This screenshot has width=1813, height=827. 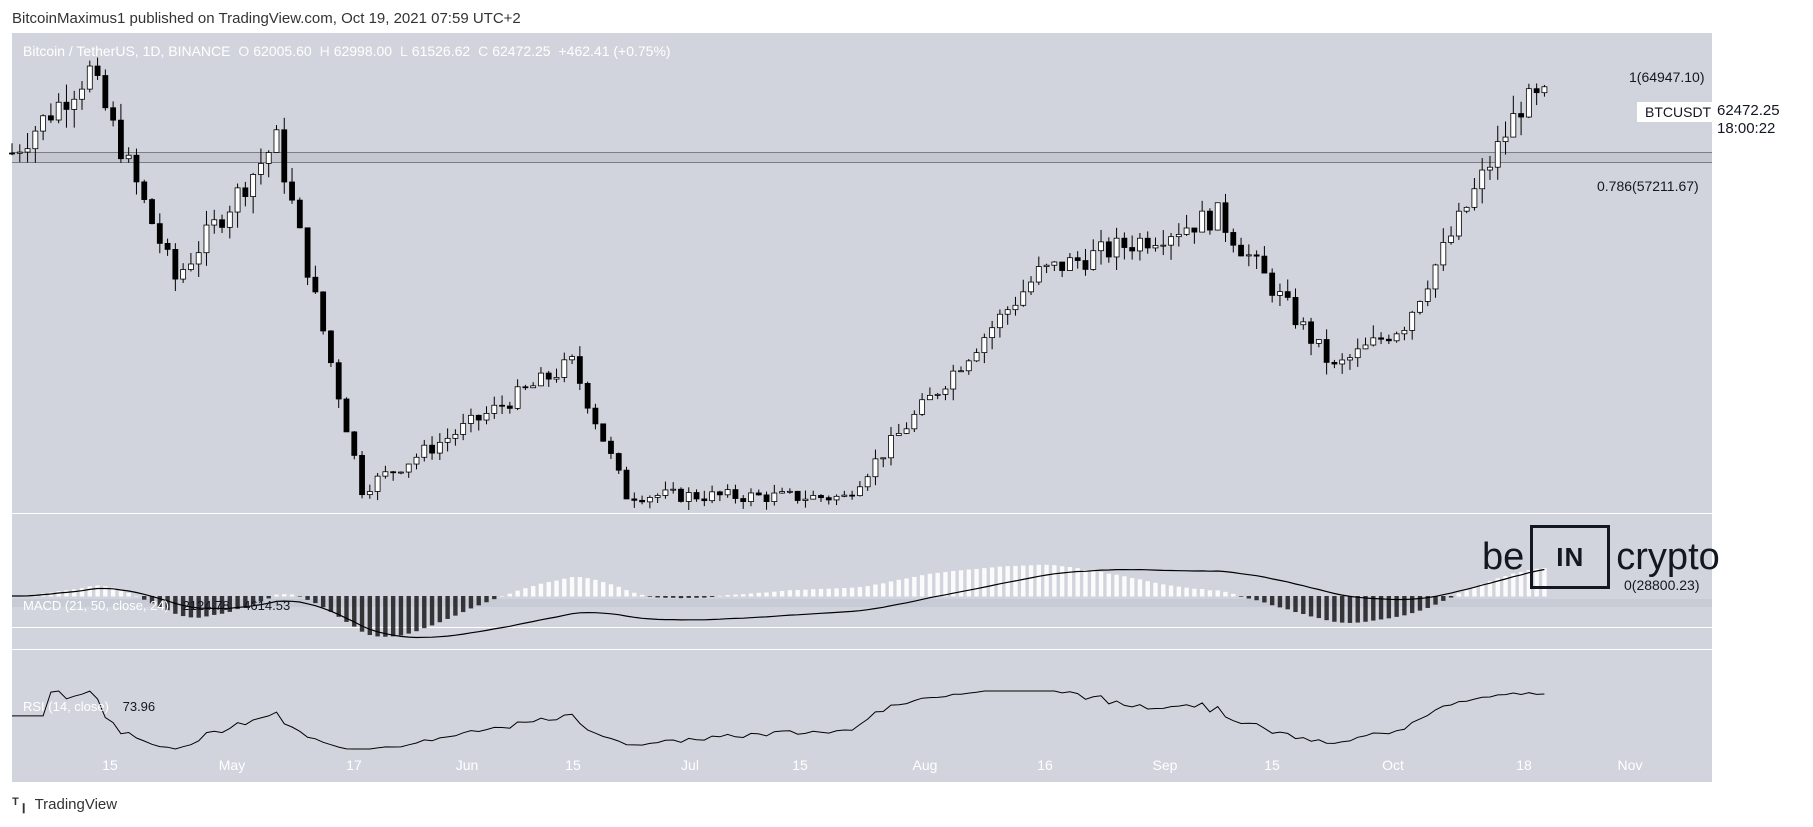 What do you see at coordinates (1765, 201) in the screenshot?
I see `y-tick: 56000.00` at bounding box center [1765, 201].